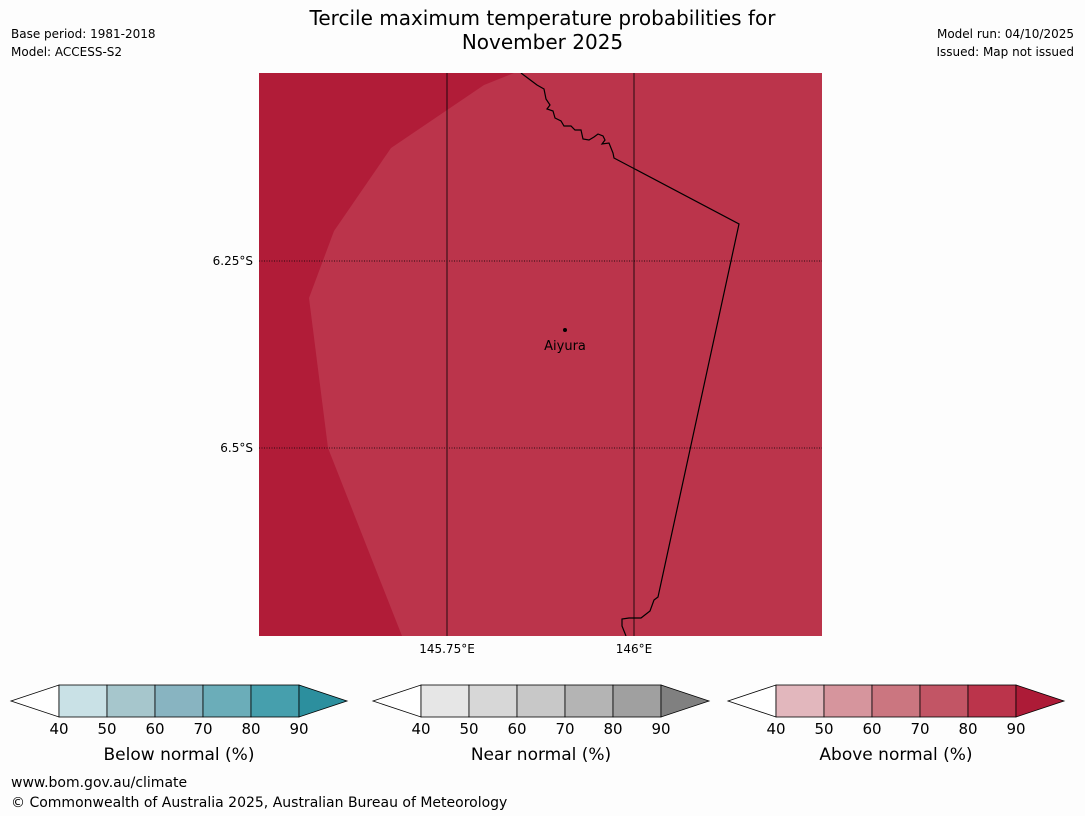 The width and height of the screenshot is (1085, 816). Describe the element at coordinates (155, 729) in the screenshot. I see `cbar-below-tick: 60` at that location.